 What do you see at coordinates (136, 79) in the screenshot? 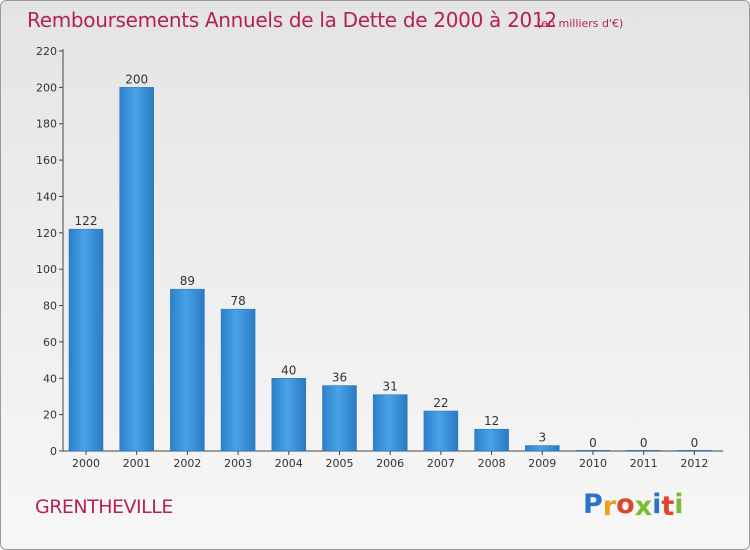
I see `bar-value-label: 200` at bounding box center [136, 79].